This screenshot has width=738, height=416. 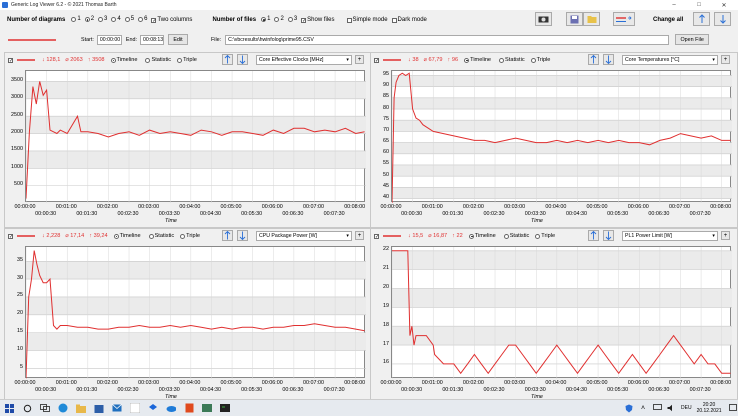 What do you see at coordinates (81, 408) in the screenshot?
I see `file-explorer-icon` at bounding box center [81, 408].